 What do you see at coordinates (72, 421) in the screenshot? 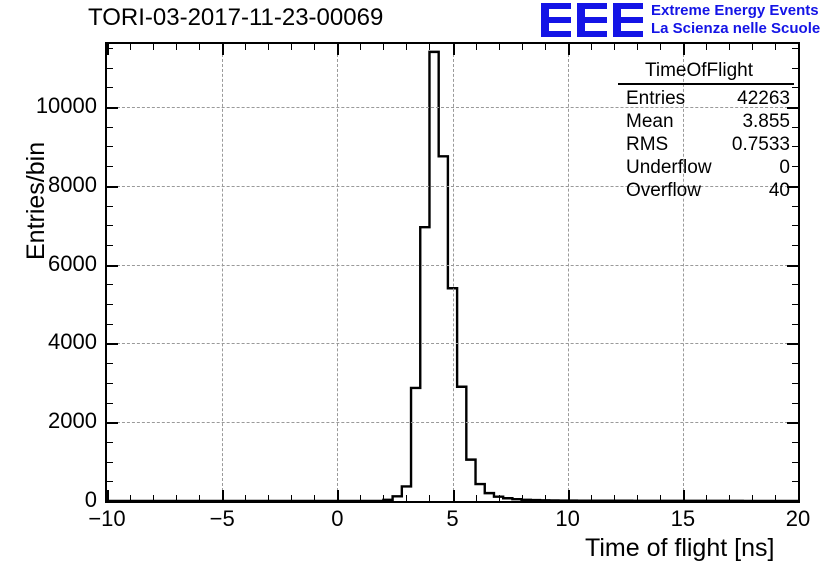
I see `y-tick-label: 2000` at bounding box center [72, 421].